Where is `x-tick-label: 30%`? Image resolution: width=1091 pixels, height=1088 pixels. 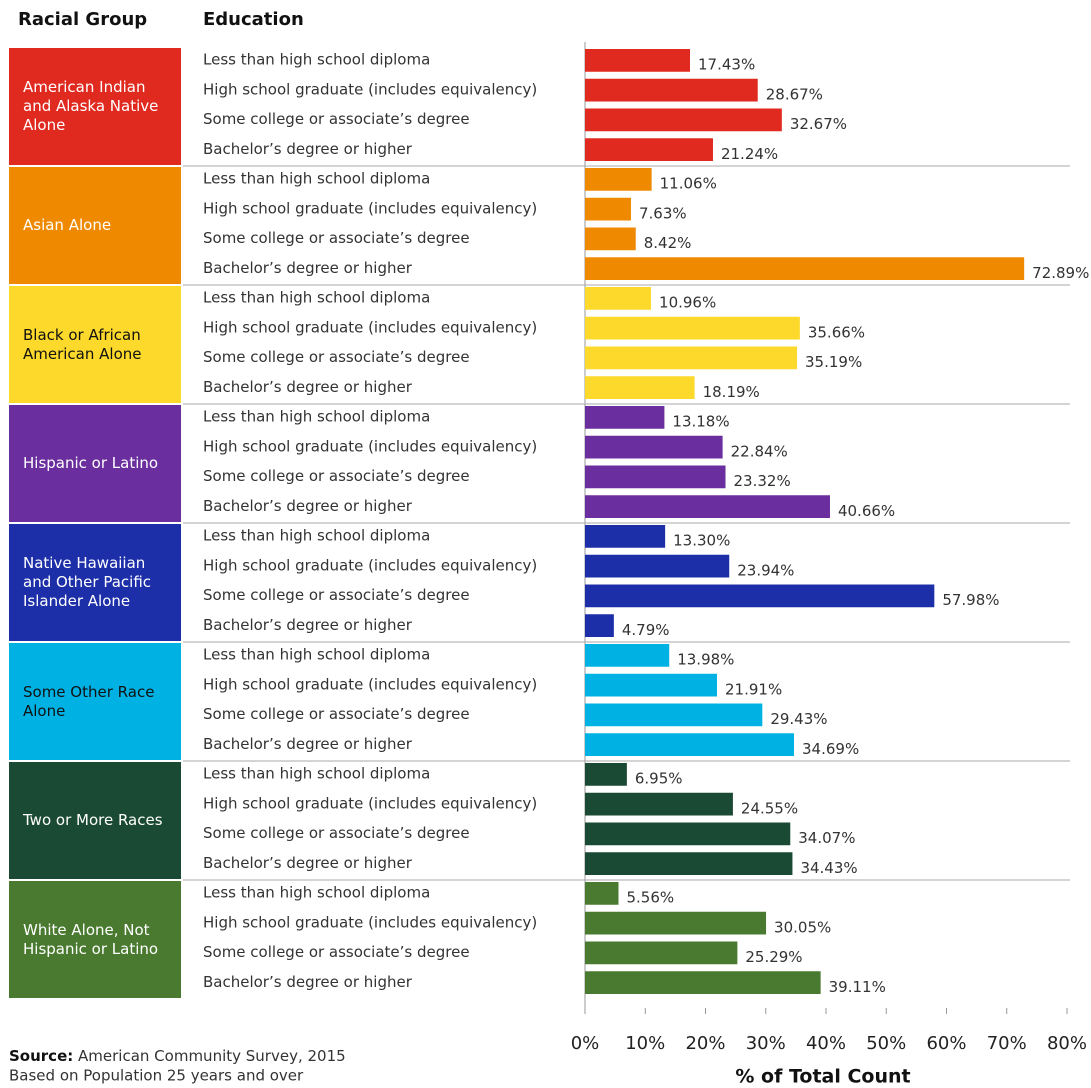
x-tick-label: 30% is located at coordinates (766, 1043).